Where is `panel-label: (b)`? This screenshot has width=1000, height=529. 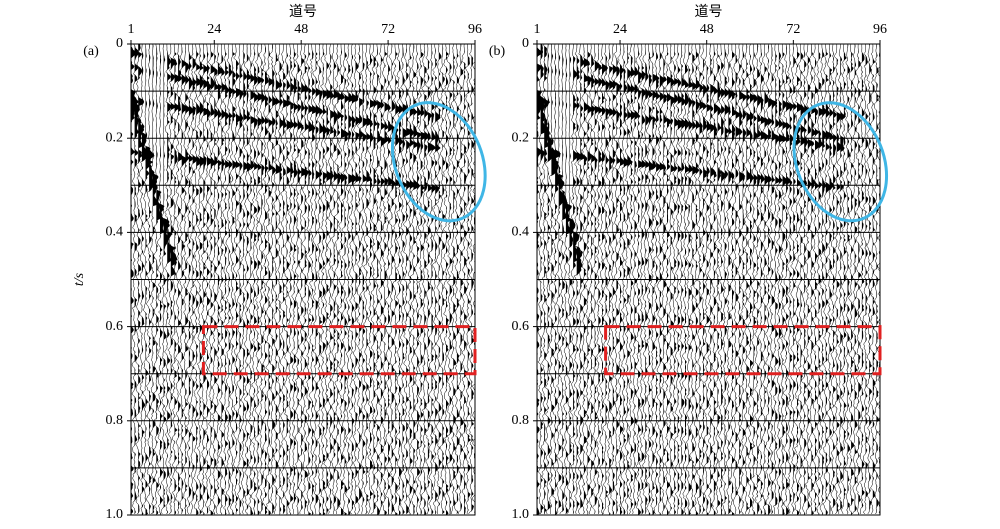 panel-label: (b) is located at coordinates (497, 51).